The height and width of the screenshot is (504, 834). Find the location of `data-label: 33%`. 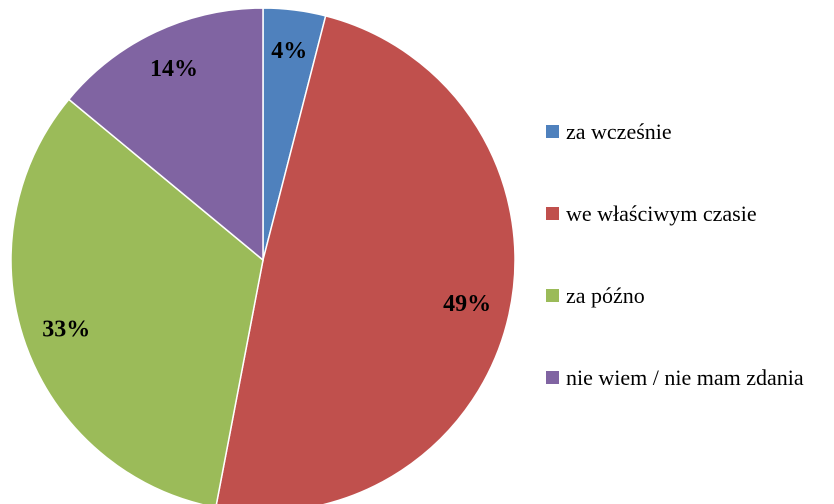

data-label: 33% is located at coordinates (66, 329).